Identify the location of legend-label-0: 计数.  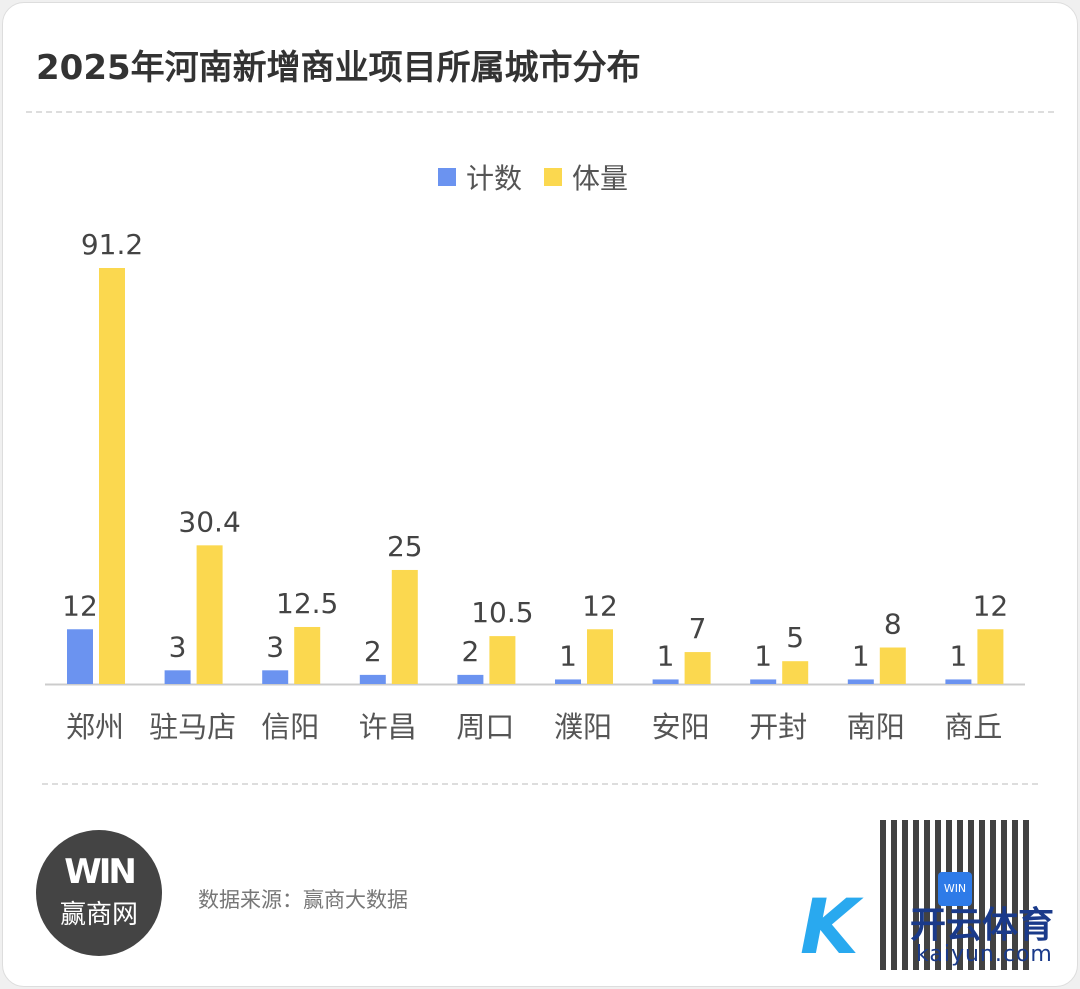
(494, 178).